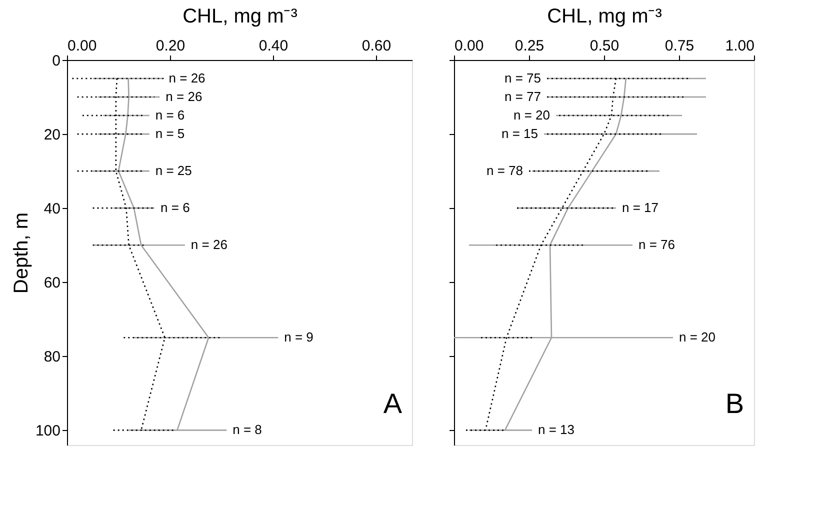 The height and width of the screenshot is (513, 835). Describe the element at coordinates (556, 430) in the screenshot. I see `annotation: n = 13` at that location.